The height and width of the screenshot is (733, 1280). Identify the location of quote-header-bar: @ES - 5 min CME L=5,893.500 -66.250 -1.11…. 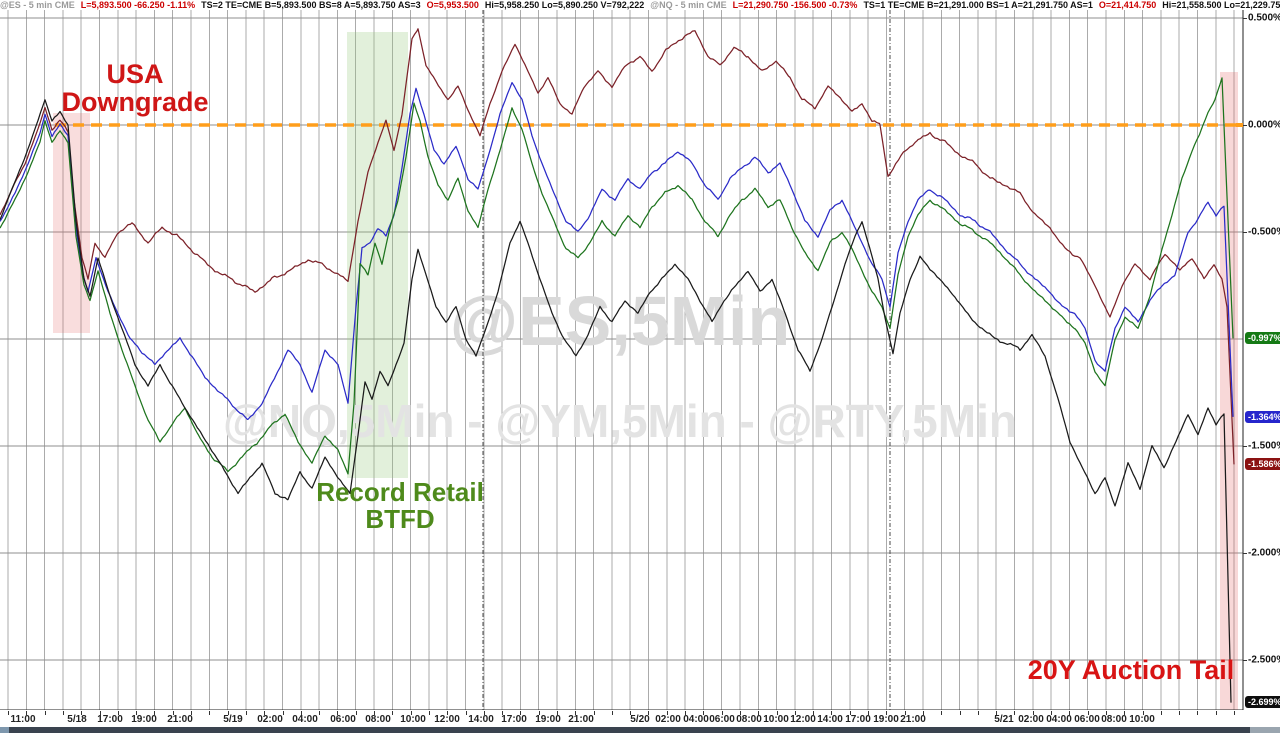
(640, 5).